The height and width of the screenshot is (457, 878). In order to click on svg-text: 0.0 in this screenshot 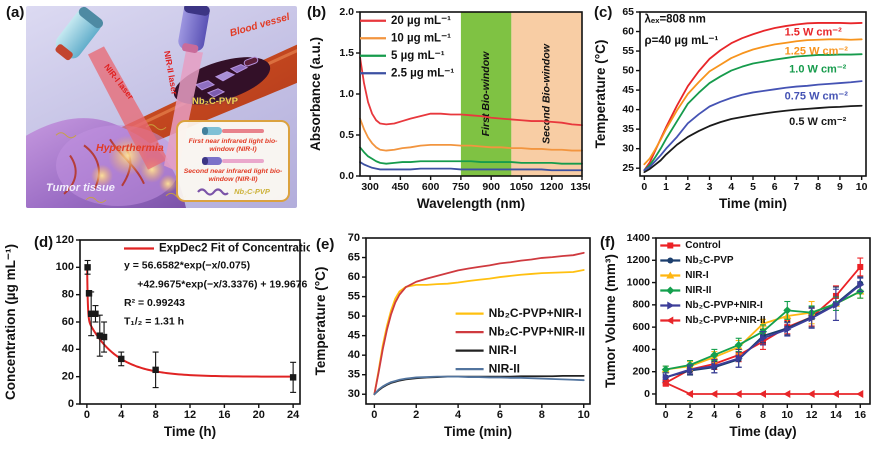, I will do `click(346, 176)`.